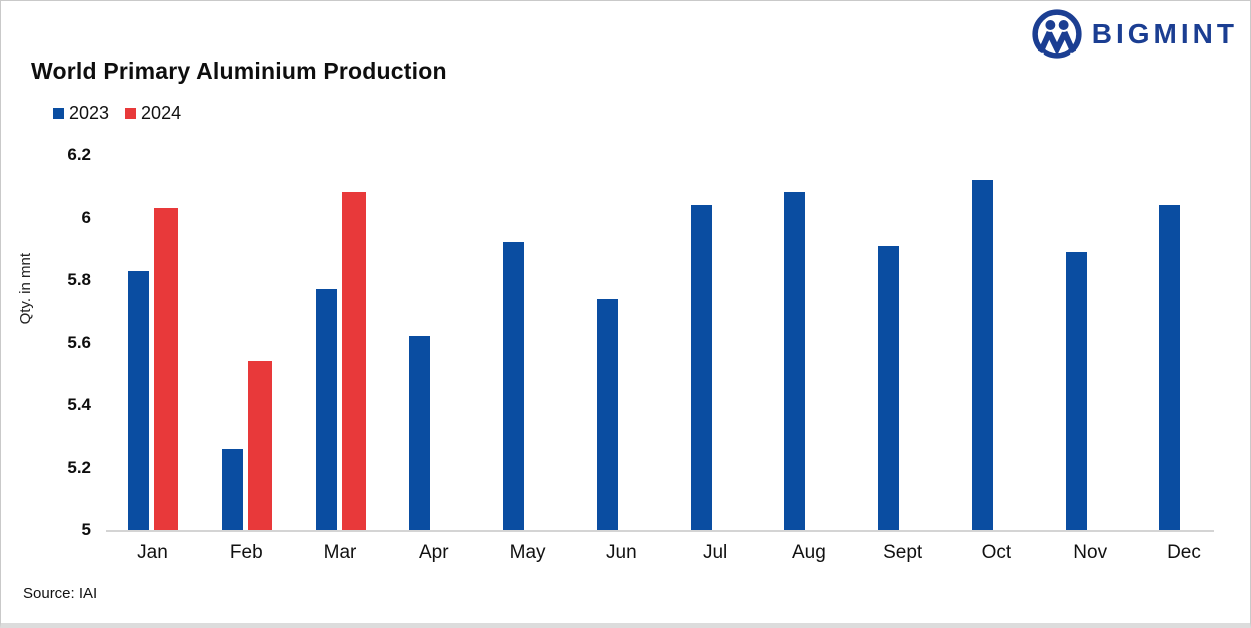 The width and height of the screenshot is (1251, 628). Describe the element at coordinates (161, 113) in the screenshot. I see `legend-label-2024: 2024` at that location.